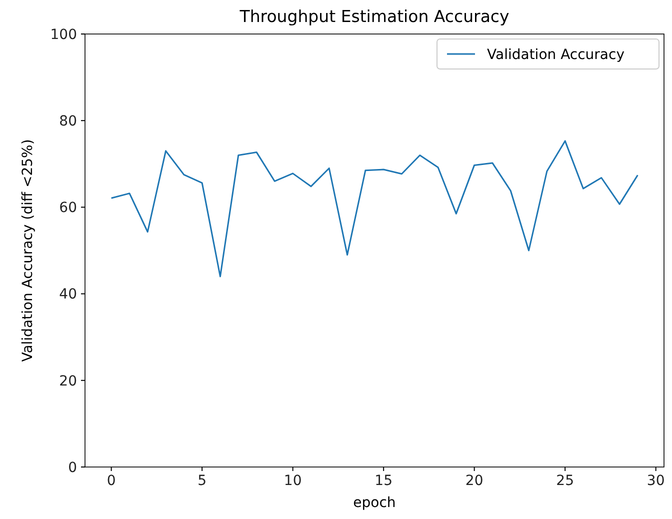 The height and width of the screenshot is (519, 672). What do you see at coordinates (68, 122) in the screenshot?
I see `y-tick-label: 80` at bounding box center [68, 122].